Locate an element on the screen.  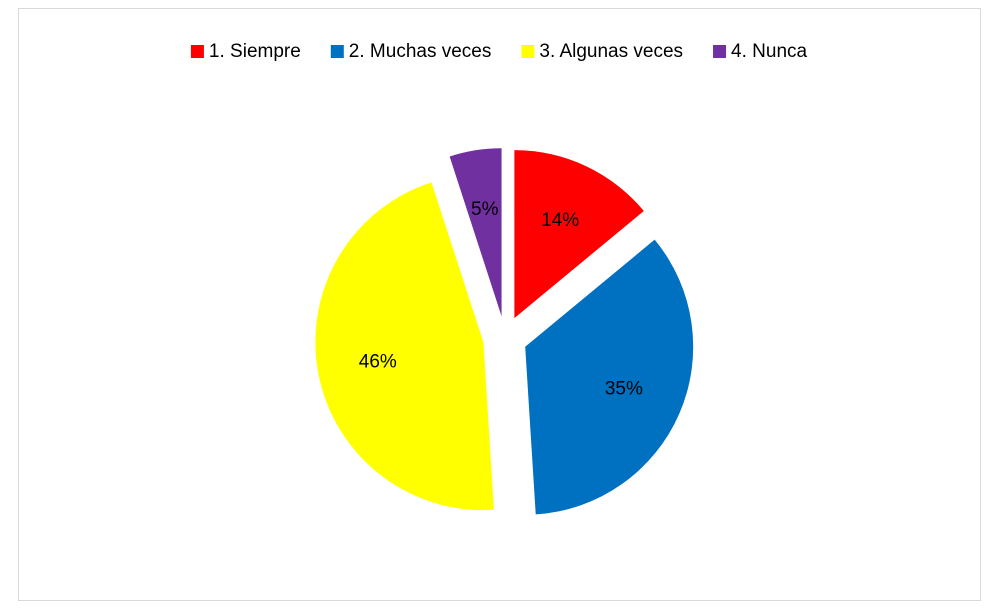
legend-label: 1. Siempre is located at coordinates (255, 51).